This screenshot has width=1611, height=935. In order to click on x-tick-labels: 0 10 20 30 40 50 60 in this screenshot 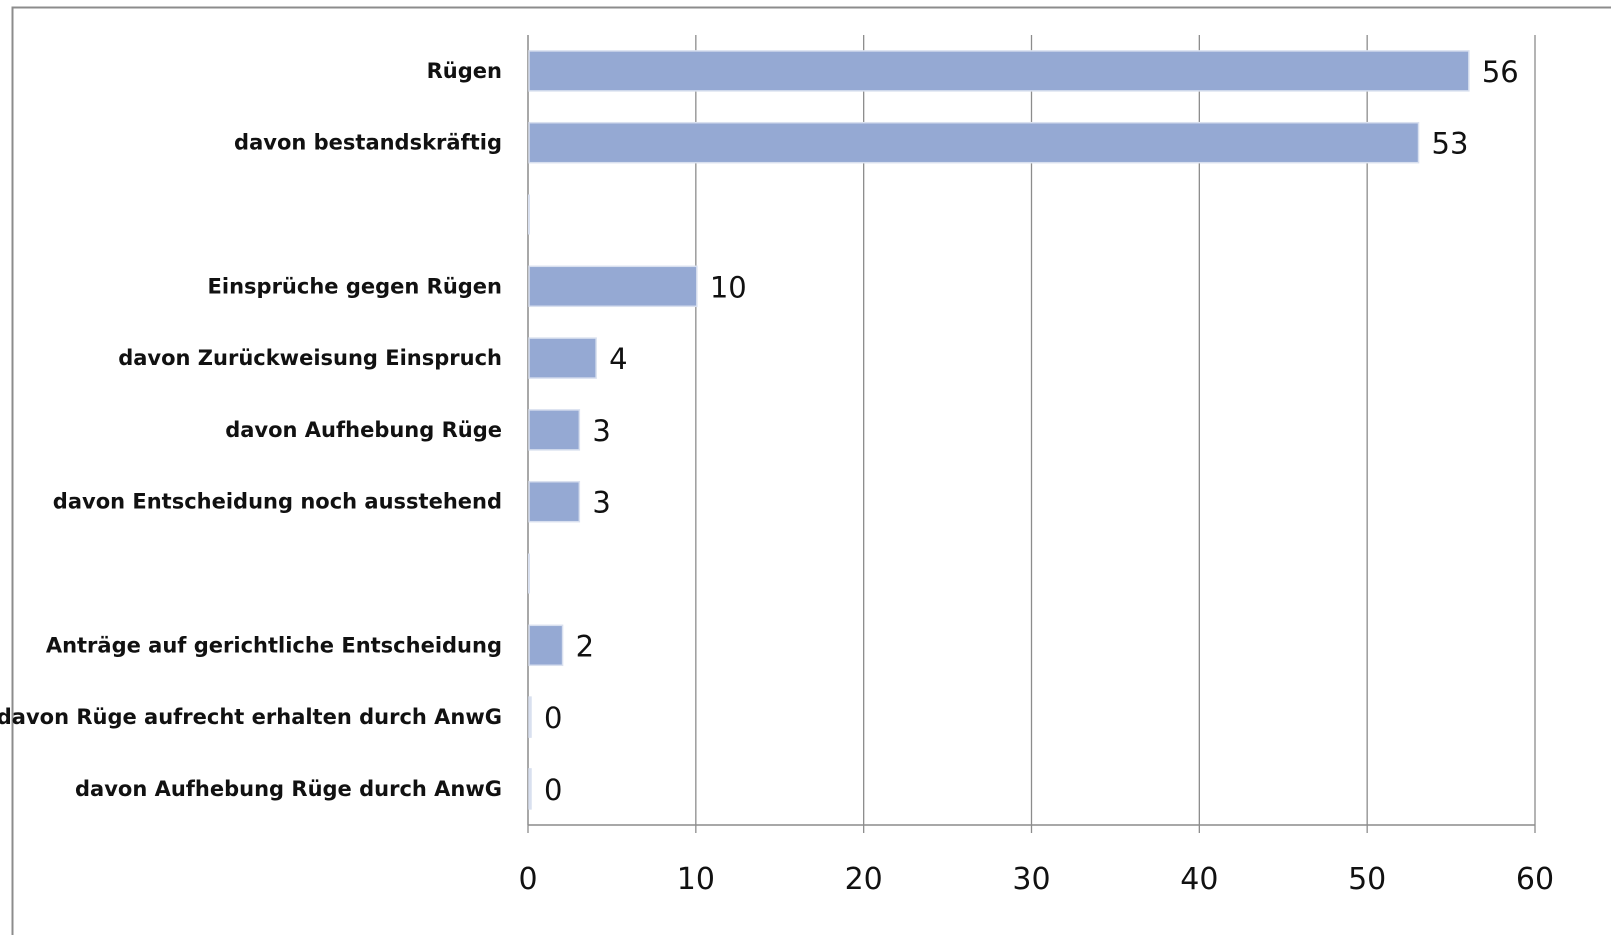, I will do `click(1036, 879)`.